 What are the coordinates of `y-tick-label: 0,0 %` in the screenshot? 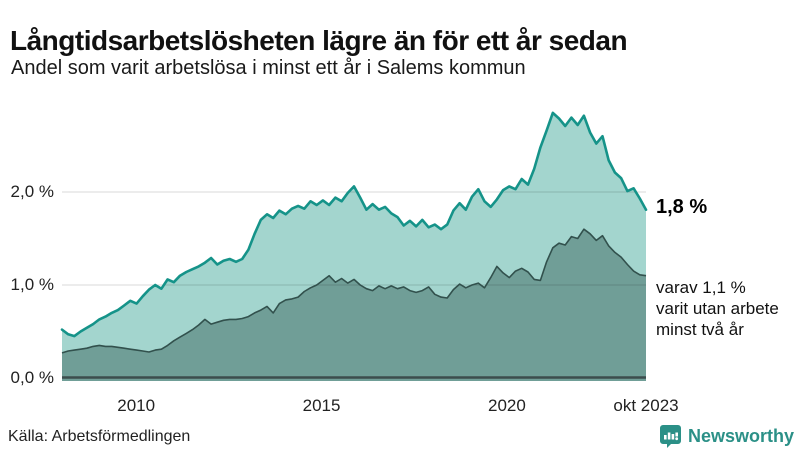 It's located at (32, 377).